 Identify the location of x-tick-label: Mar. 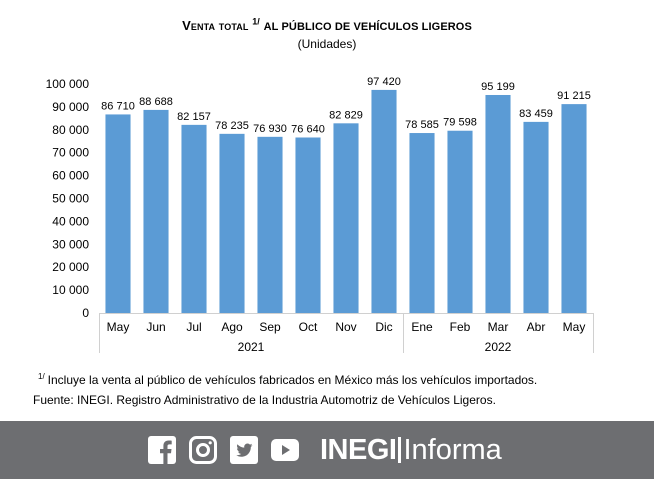
(498, 327).